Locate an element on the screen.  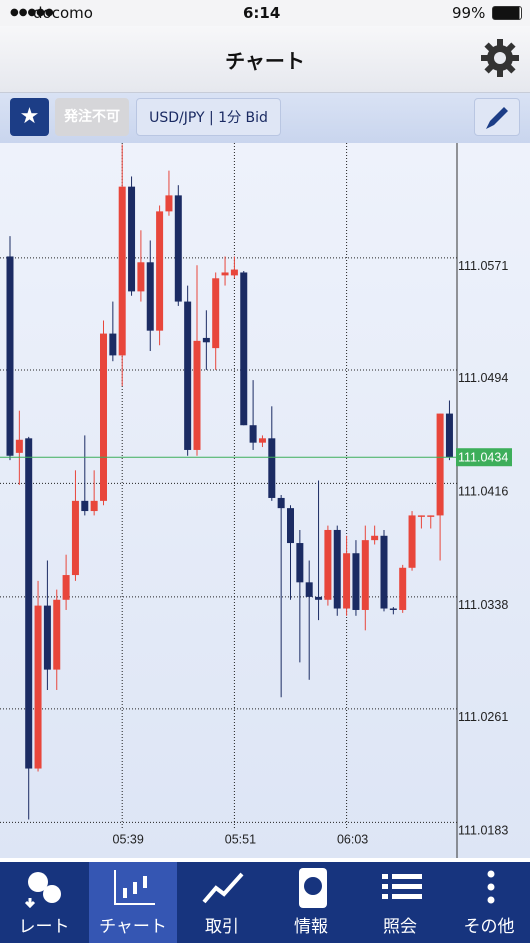
settings-button is located at coordinates (500, 58).